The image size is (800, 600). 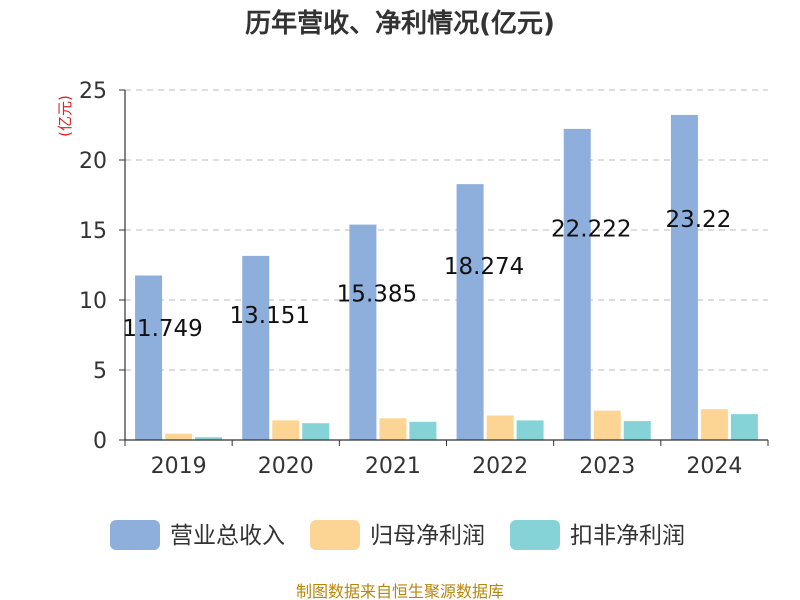 What do you see at coordinates (286, 466) in the screenshot?
I see `x-tick-label-2020: 2020` at bounding box center [286, 466].